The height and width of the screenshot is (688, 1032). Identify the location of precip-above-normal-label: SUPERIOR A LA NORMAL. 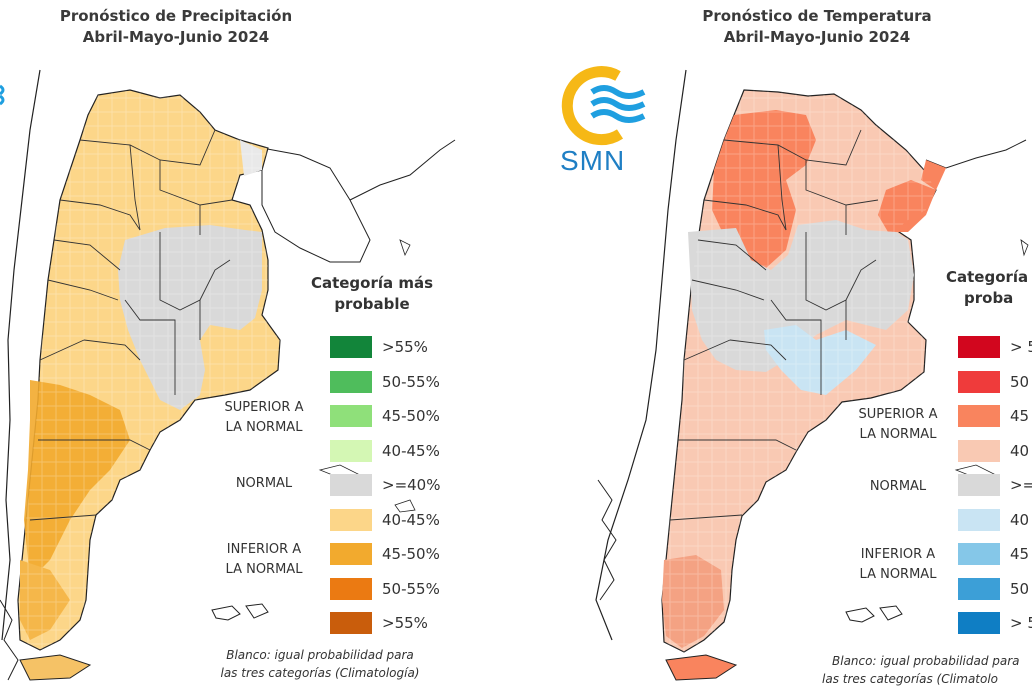
(264, 418).